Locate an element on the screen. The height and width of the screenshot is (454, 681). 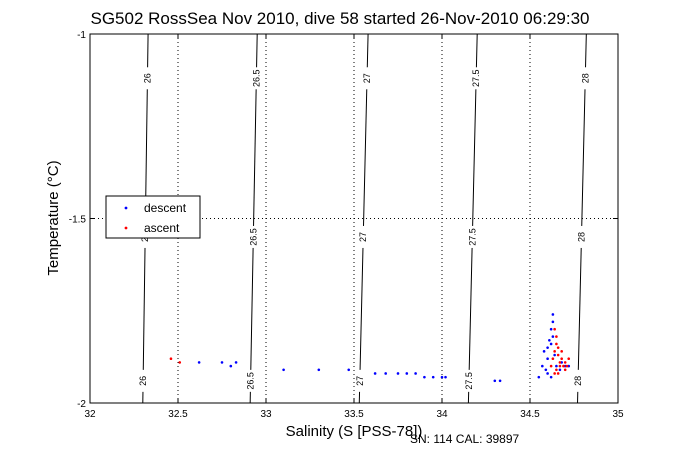
contour-27.5: 27.5 27.5 27.5 is located at coordinates (472, 218).